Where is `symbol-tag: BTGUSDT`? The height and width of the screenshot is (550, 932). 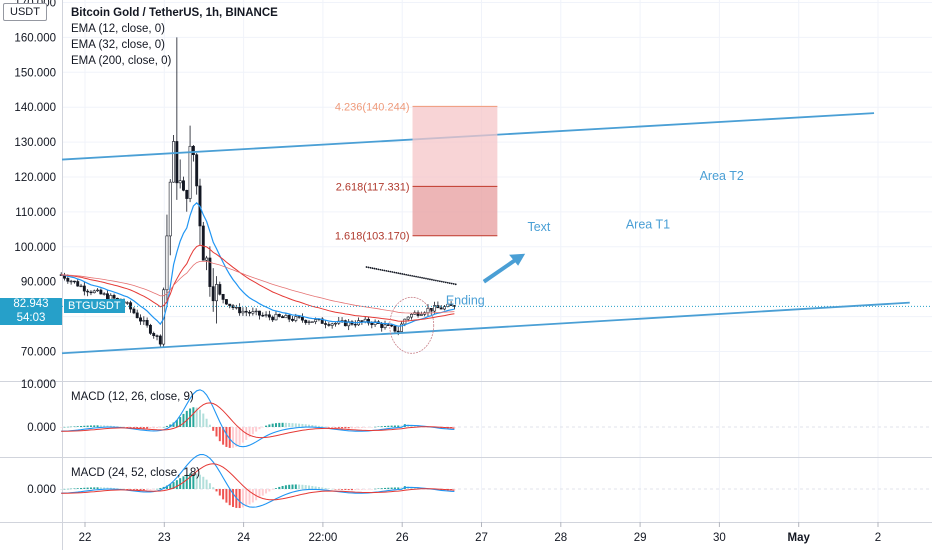
symbol-tag: BTGUSDT is located at coordinates (94, 306).